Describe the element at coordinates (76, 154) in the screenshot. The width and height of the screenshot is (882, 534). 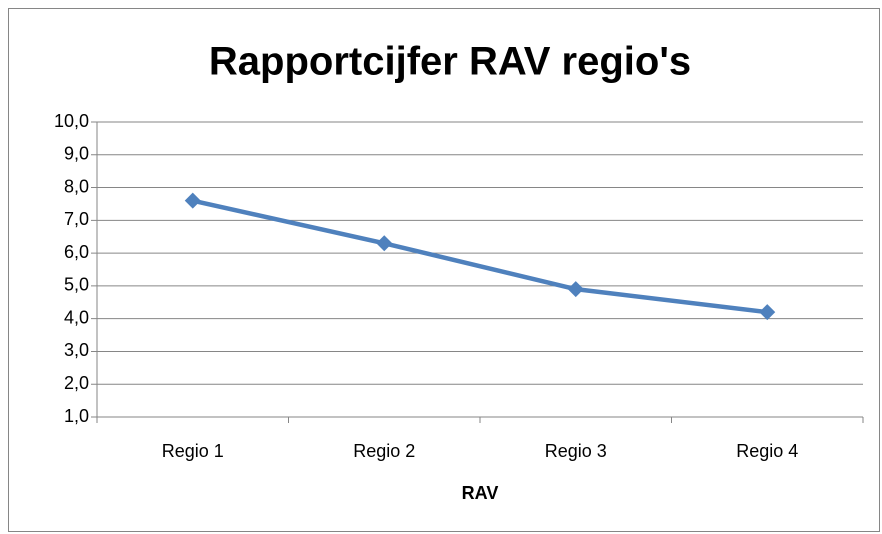
I see `y-tick-label: 9,0` at that location.